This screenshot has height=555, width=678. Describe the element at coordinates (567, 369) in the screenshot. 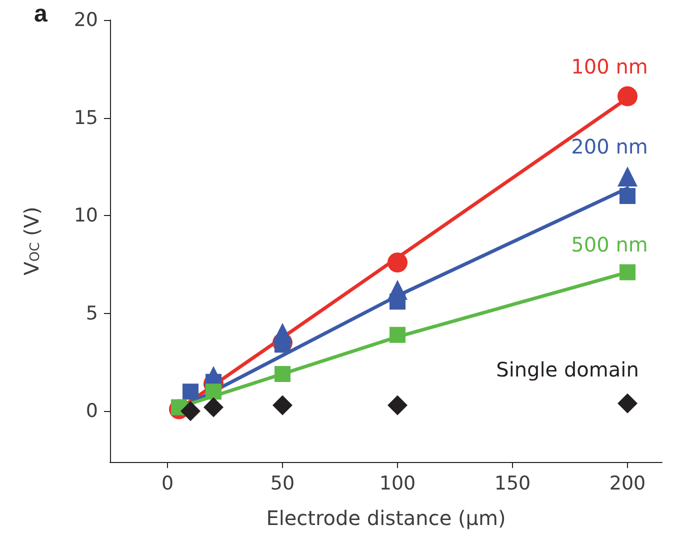

I see `series-label: Single domain` at that location.